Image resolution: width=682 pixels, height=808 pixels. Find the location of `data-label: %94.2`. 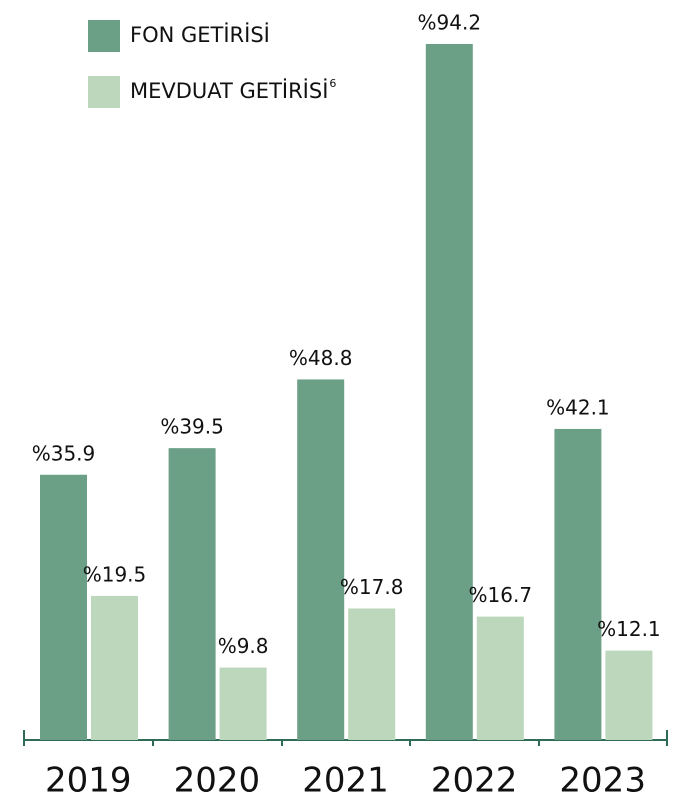

data-label: %94.2 is located at coordinates (450, 23).